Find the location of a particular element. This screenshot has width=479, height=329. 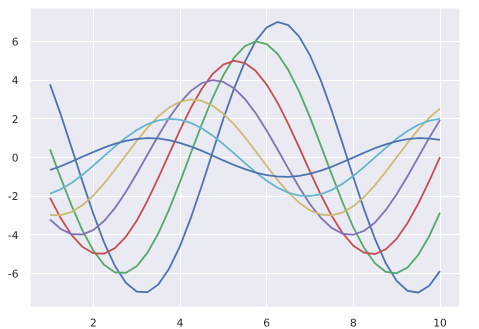

x-tick-label: 4 is located at coordinates (180, 322).